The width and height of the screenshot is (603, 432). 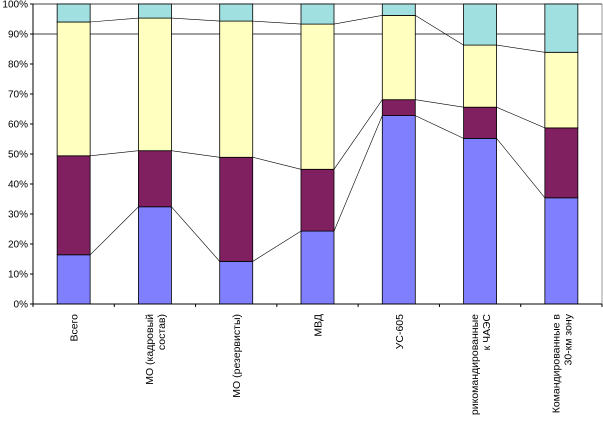 What do you see at coordinates (15, 5) in the screenshot?
I see `y-tick-label: 100%` at bounding box center [15, 5].